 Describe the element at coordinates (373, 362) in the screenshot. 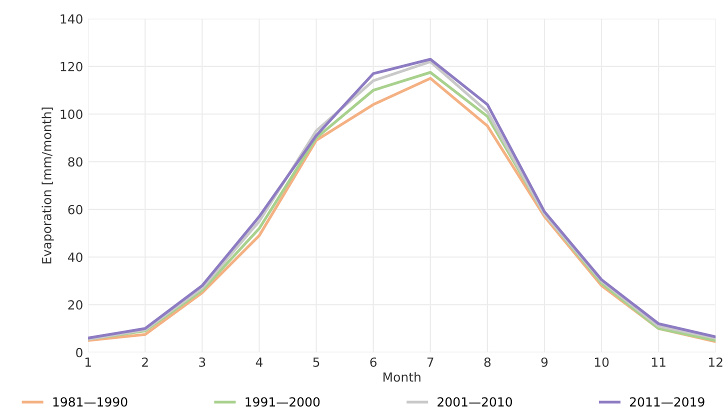

I see `x-tick-label: 6` at that location.